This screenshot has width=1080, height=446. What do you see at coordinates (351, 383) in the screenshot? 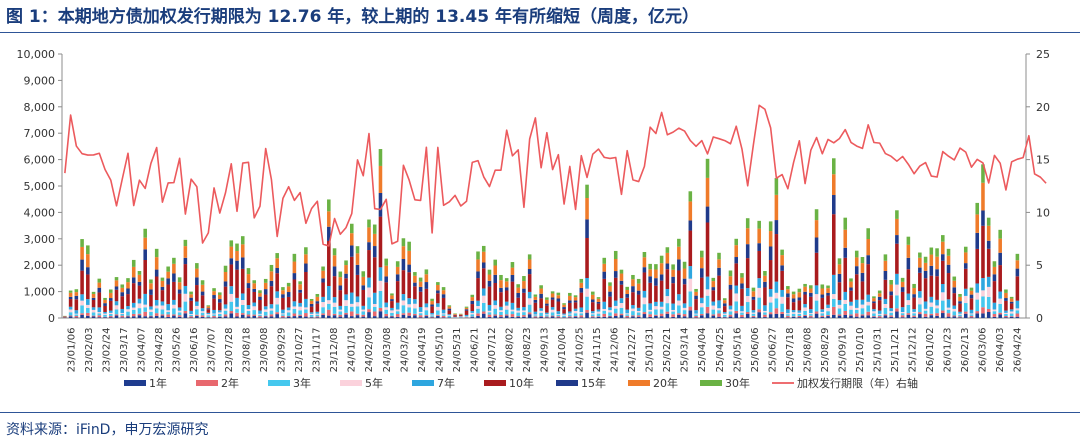
I see `legend-swatch` at bounding box center [351, 383].